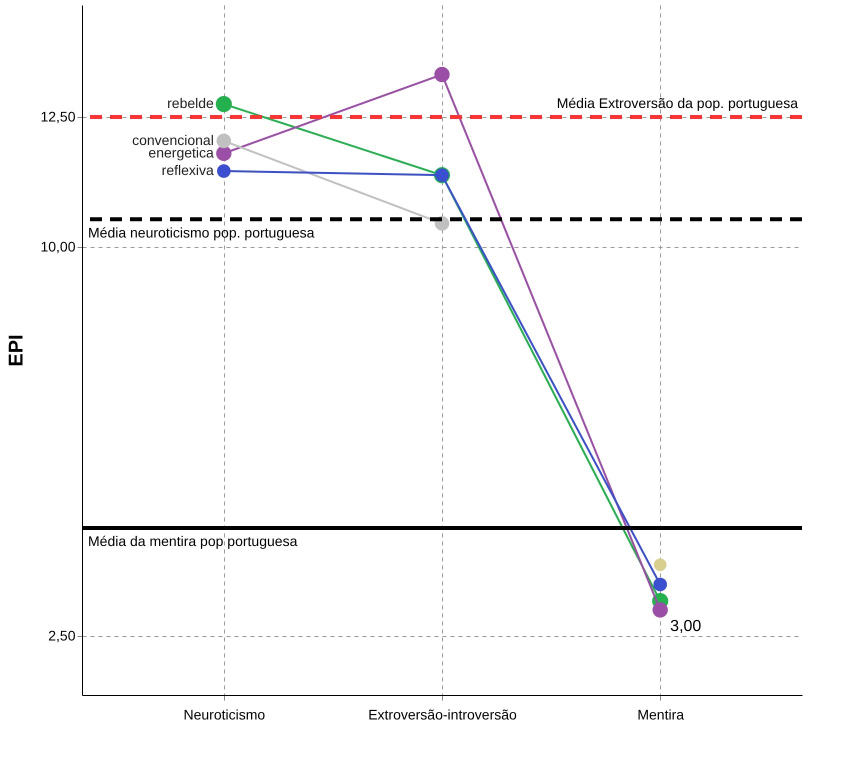  I want to click on ref-line-label: Média neuroticismo pop. portuguesa, so click(201, 232).